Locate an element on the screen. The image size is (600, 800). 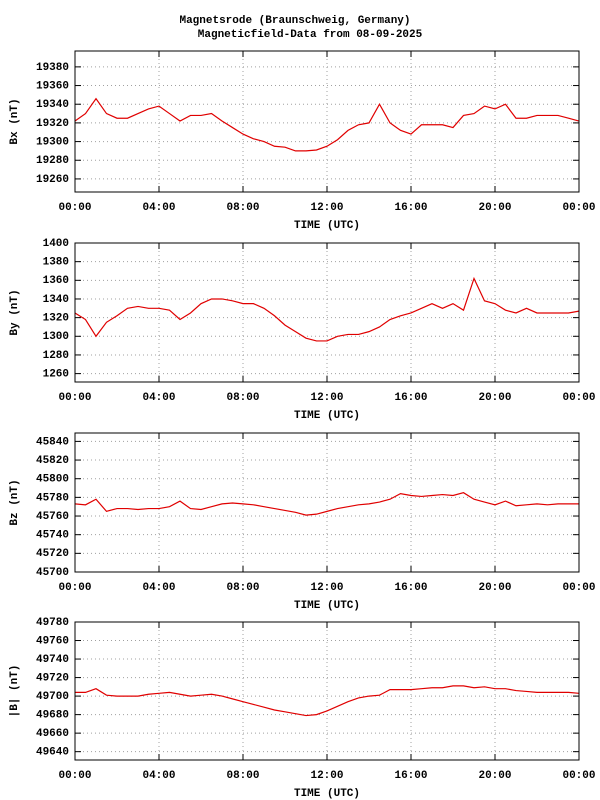
y-tick-label: 1320 is located at coordinates (56, 319).